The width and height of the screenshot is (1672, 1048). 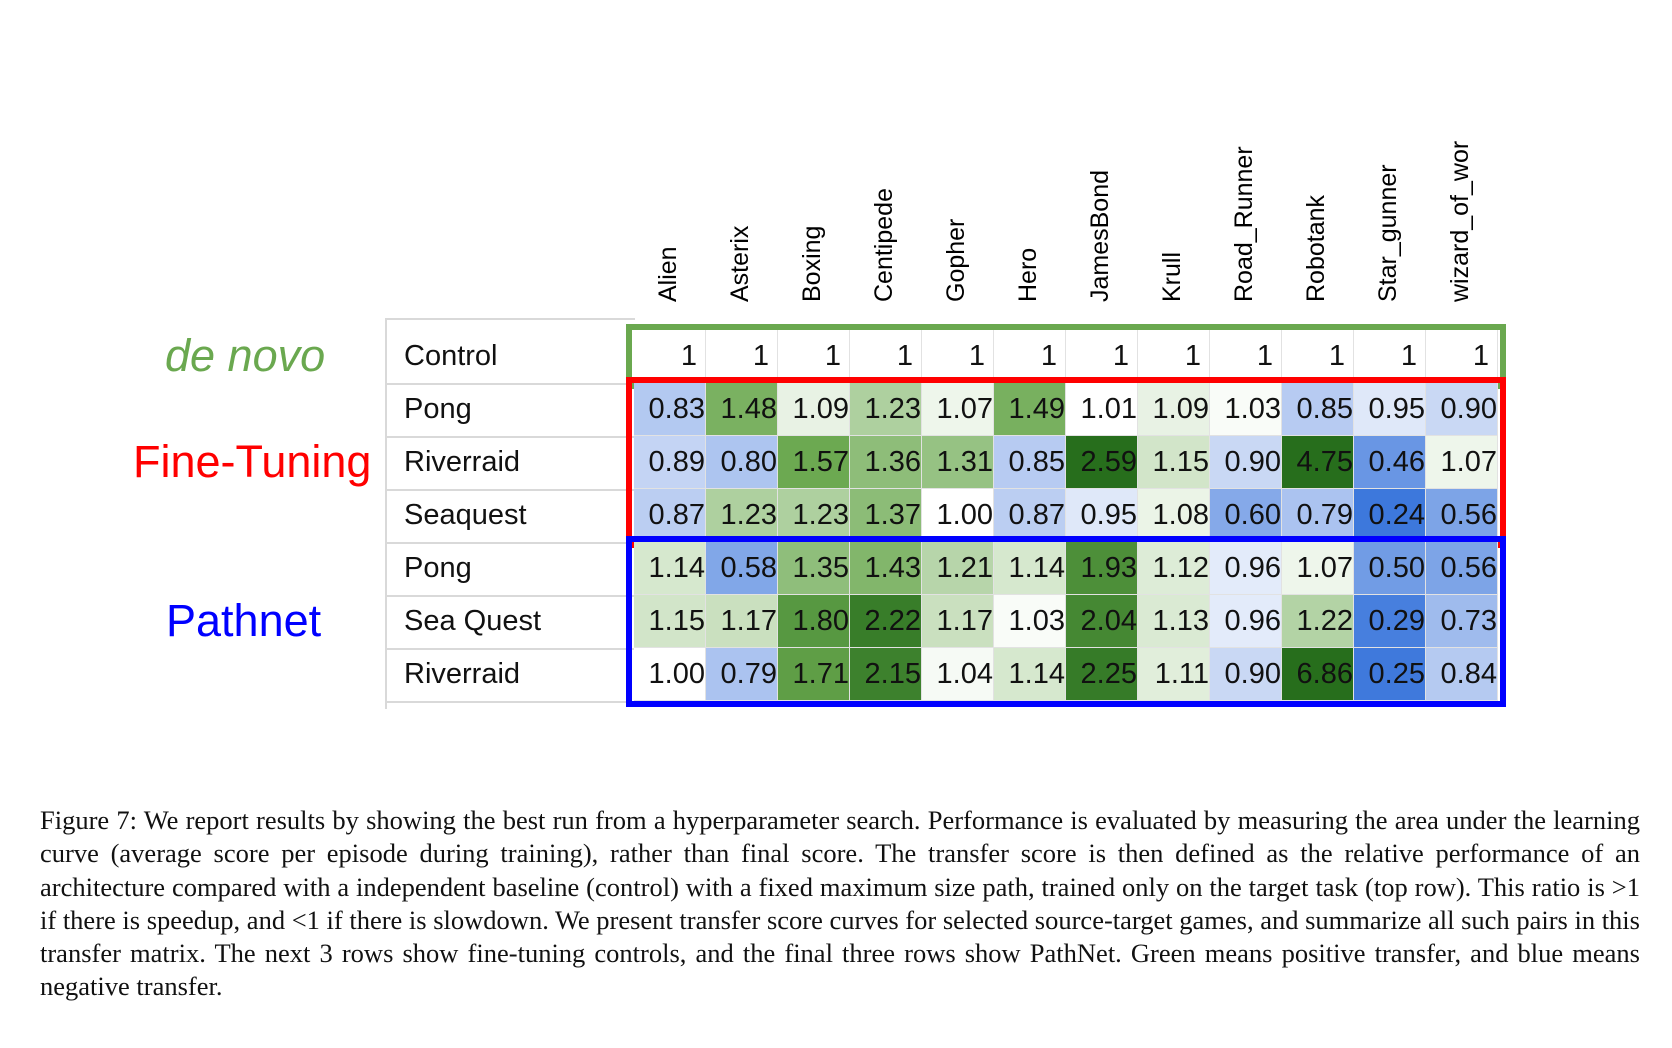 I want to click on heatmap-cell: 0.83, so click(x=670, y=409).